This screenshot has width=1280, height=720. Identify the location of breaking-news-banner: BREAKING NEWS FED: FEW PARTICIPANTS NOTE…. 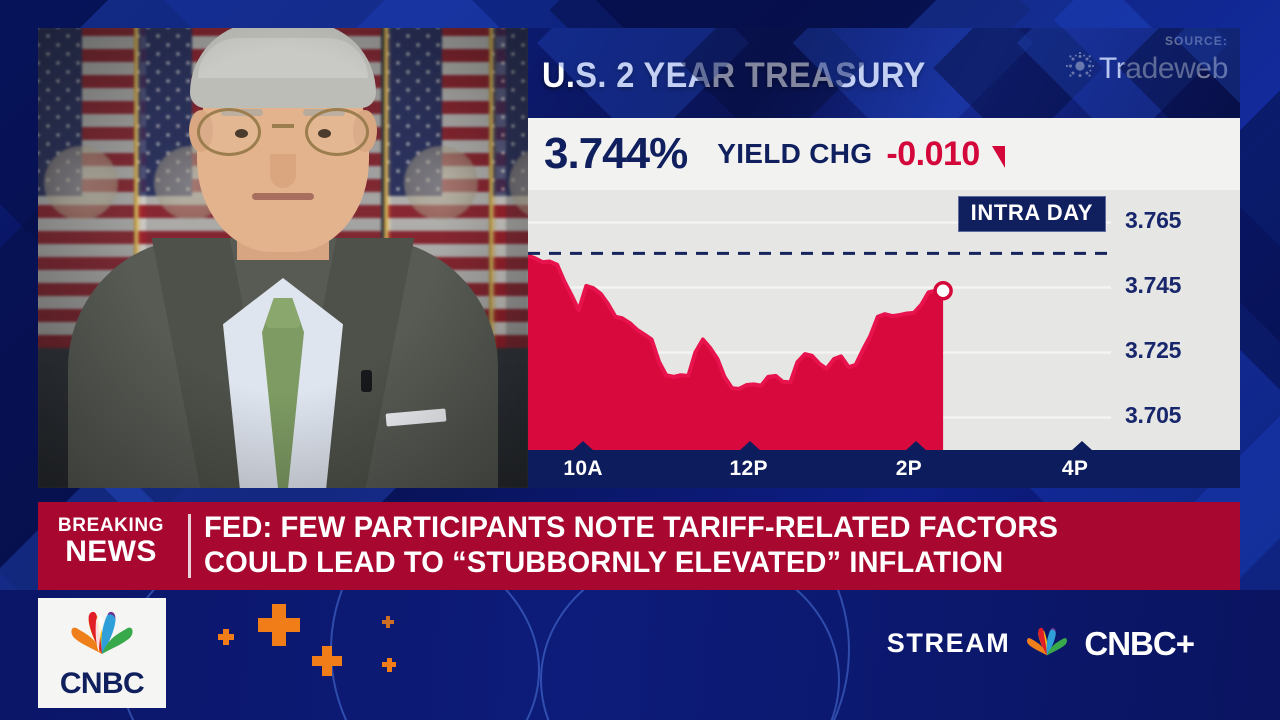
(639, 546).